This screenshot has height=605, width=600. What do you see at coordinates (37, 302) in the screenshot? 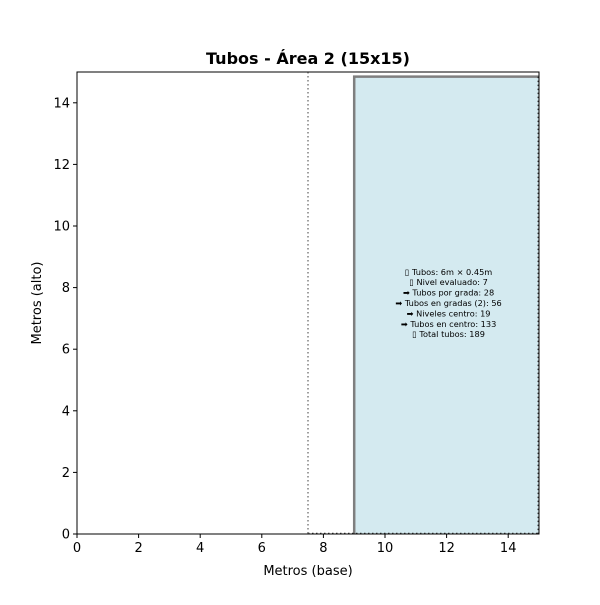
I see `y-axis-label: Metros (alto)` at bounding box center [37, 302].